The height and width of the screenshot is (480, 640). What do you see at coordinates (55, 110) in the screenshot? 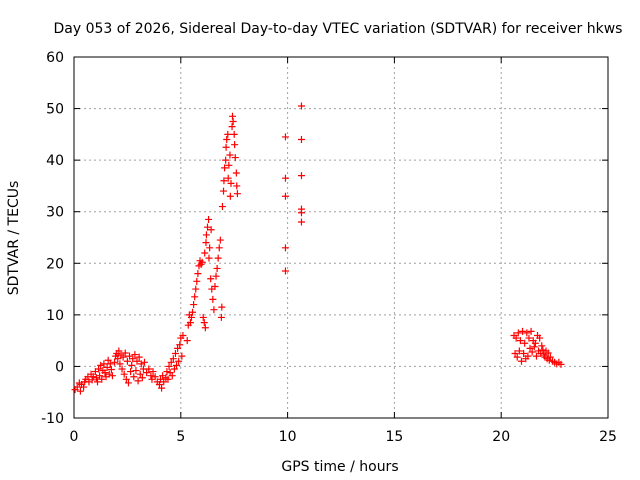
I see `y-tick-label: 50` at bounding box center [55, 110].